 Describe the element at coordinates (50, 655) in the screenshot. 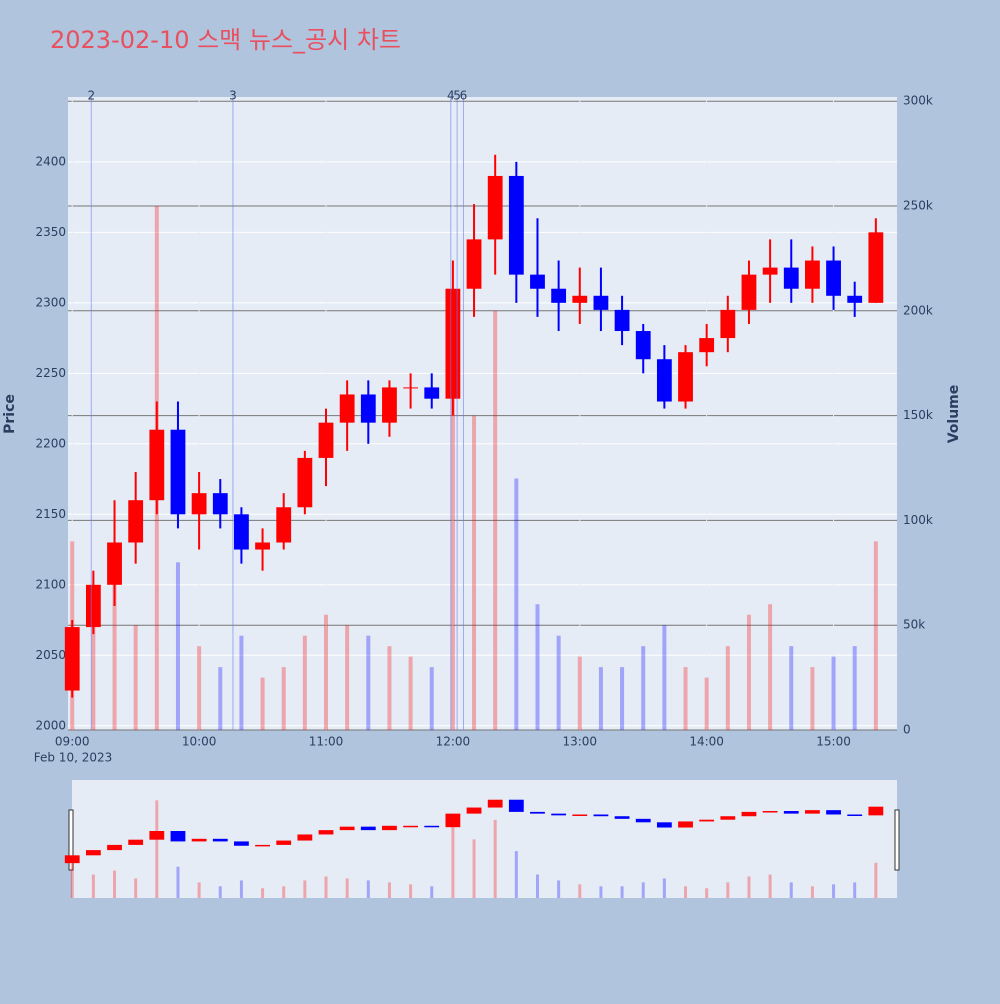

I see `y-tick-label: 2050` at that location.